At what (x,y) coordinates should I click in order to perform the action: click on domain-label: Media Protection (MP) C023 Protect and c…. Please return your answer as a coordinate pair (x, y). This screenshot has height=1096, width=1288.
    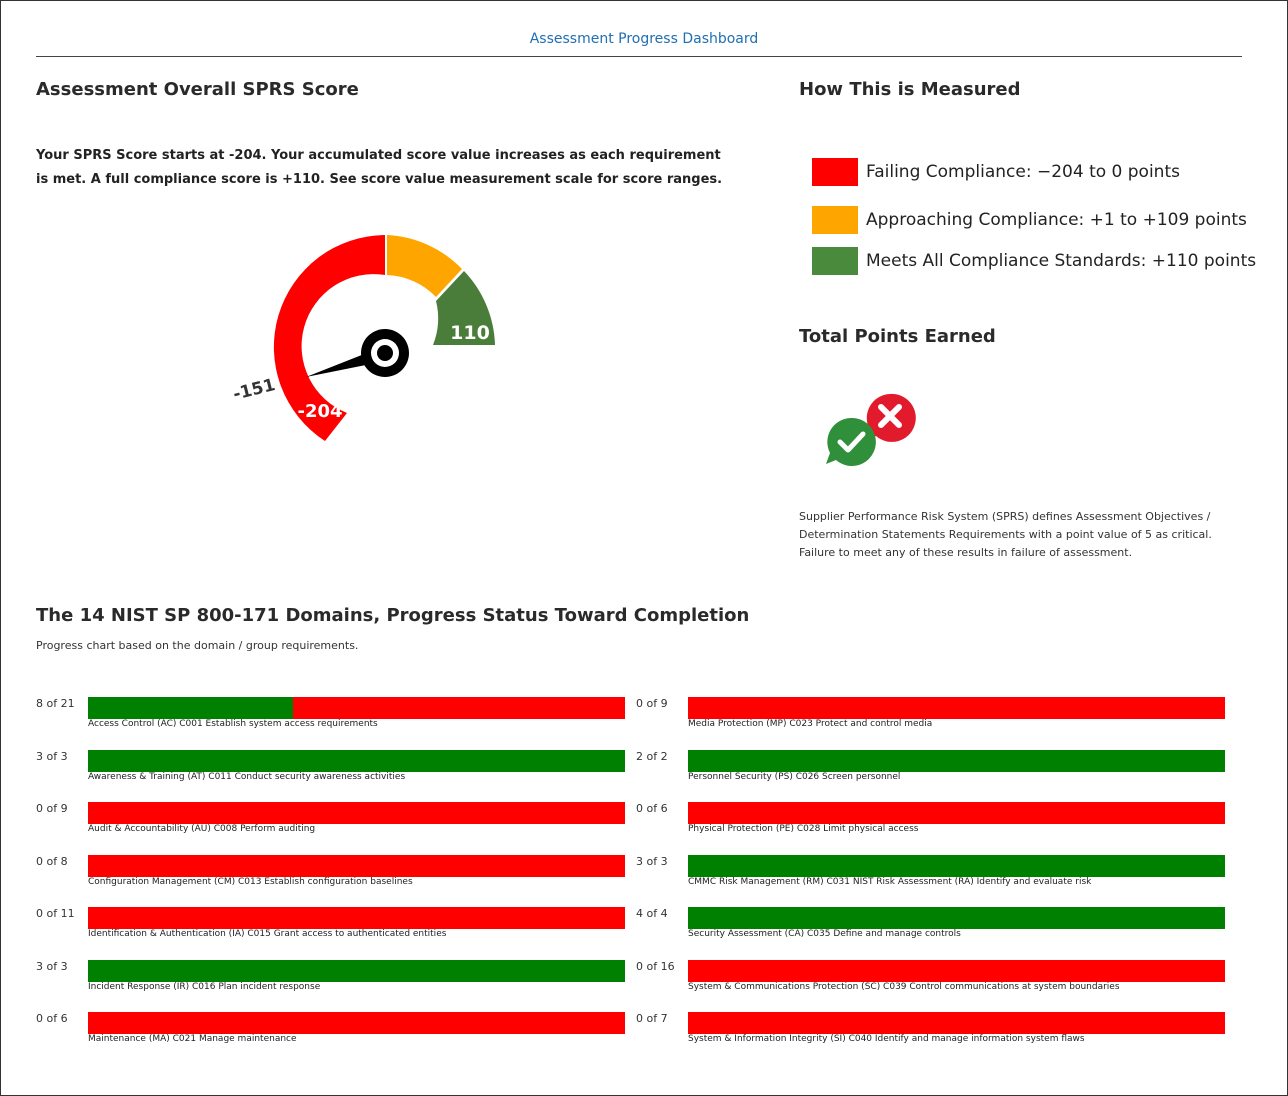
    Looking at the image, I should click on (810, 724).